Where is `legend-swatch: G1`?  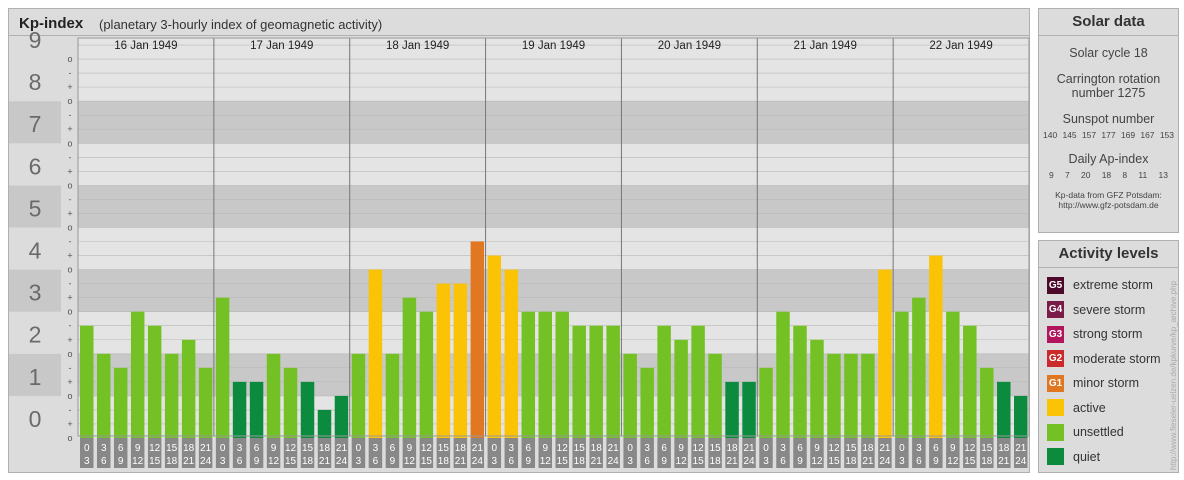
legend-swatch: G1 is located at coordinates (1055, 383).